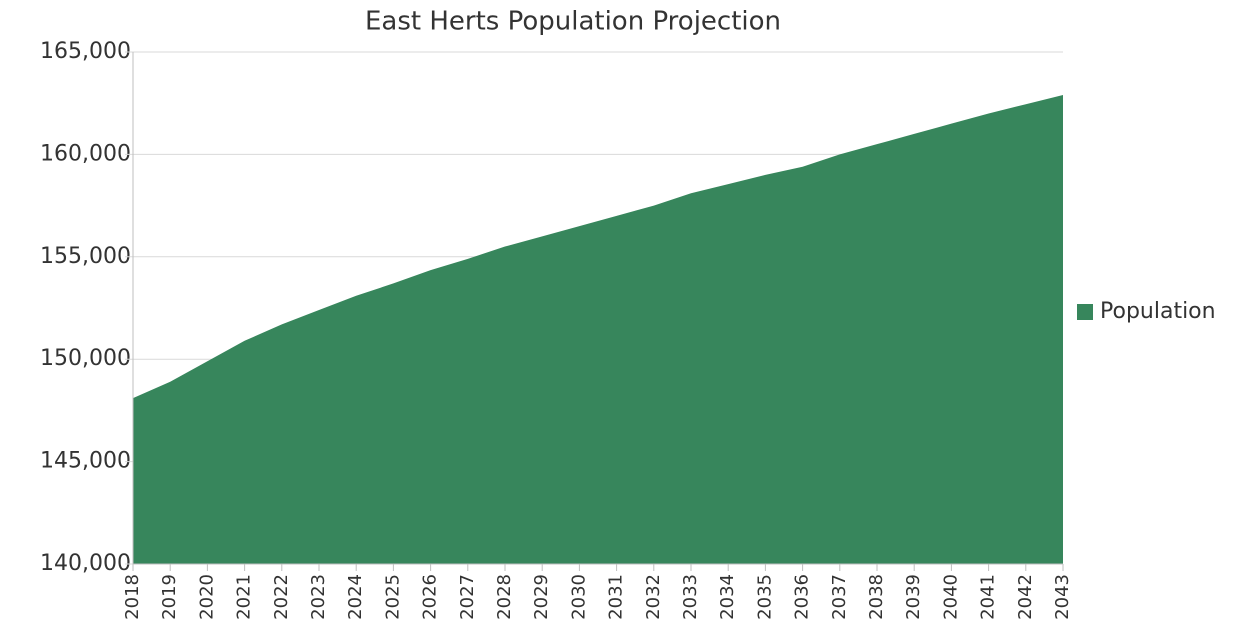 Image resolution: width=1245 pixels, height=630 pixels. What do you see at coordinates (573, 22) in the screenshot?
I see `chart-title: East Herts Population Projection` at bounding box center [573, 22].